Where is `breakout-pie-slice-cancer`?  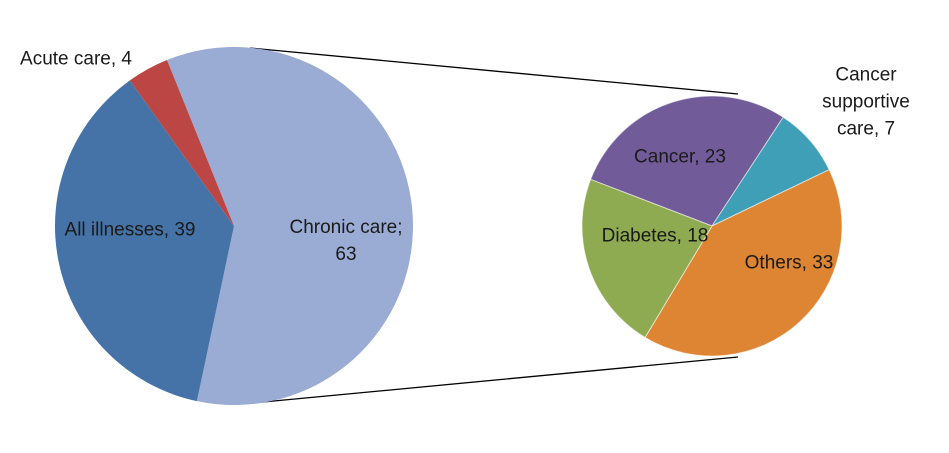
breakout-pie-slice-cancer is located at coordinates (687, 161).